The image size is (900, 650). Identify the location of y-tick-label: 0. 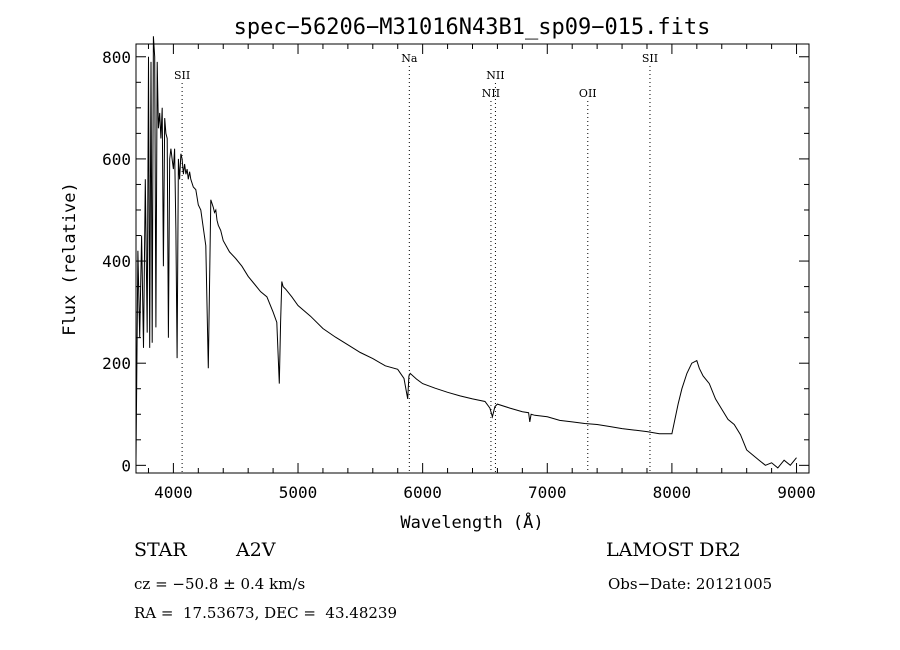
(126, 465).